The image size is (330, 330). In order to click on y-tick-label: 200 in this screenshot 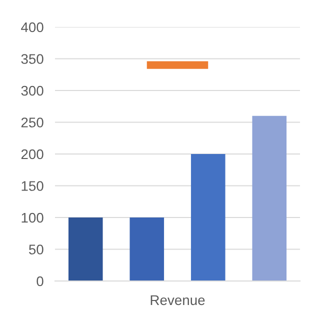, I will do `click(32, 154)`.